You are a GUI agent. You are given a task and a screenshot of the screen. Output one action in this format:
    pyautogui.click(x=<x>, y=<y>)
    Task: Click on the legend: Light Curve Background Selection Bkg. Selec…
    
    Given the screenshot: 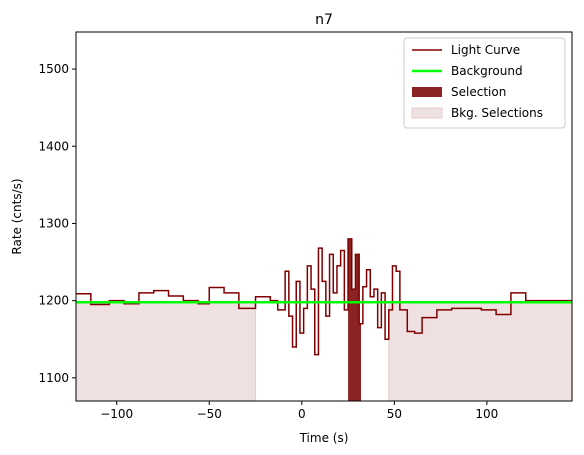 What is the action you would take?
    pyautogui.click(x=484, y=83)
    